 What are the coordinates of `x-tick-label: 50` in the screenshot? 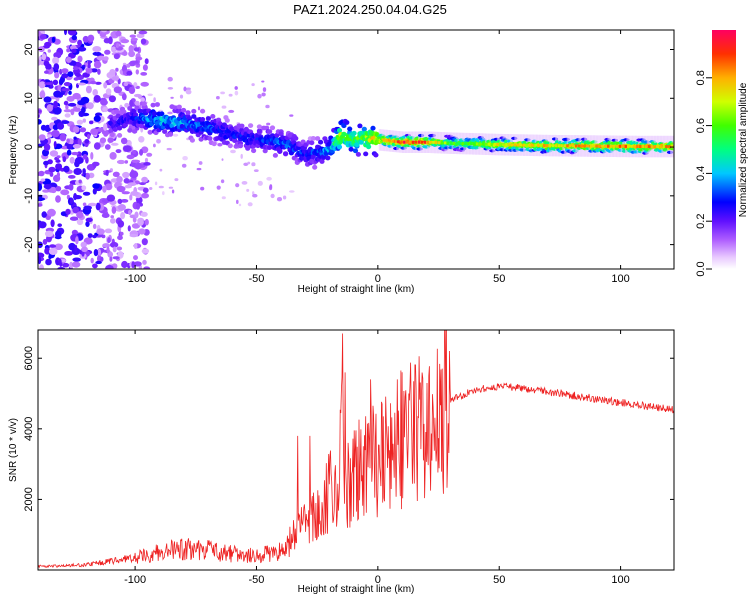 It's located at (499, 580).